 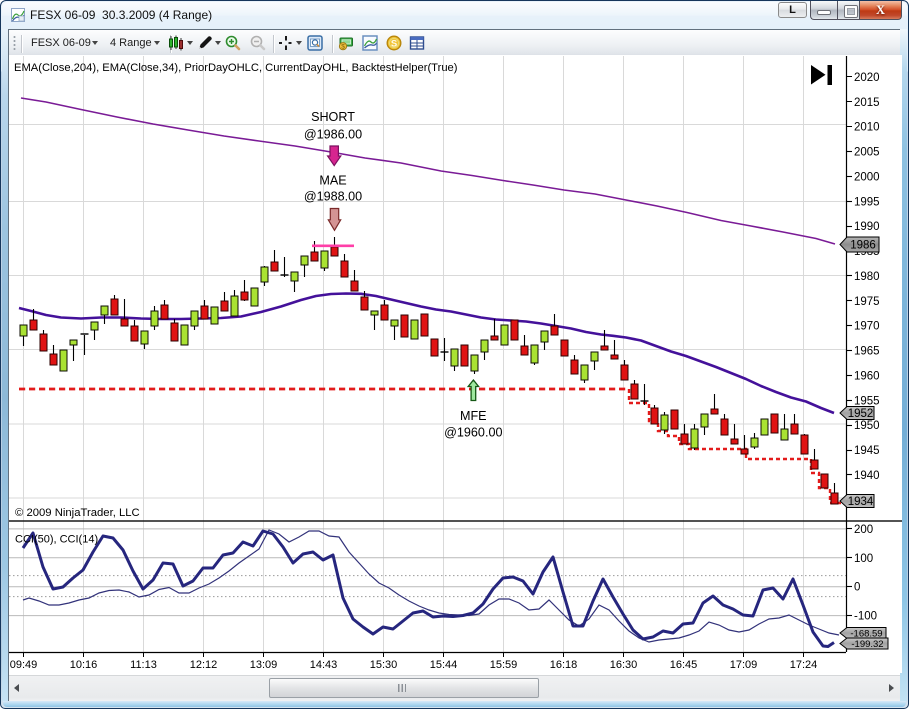 I want to click on svg-text: MAE, so click(x=332, y=181).